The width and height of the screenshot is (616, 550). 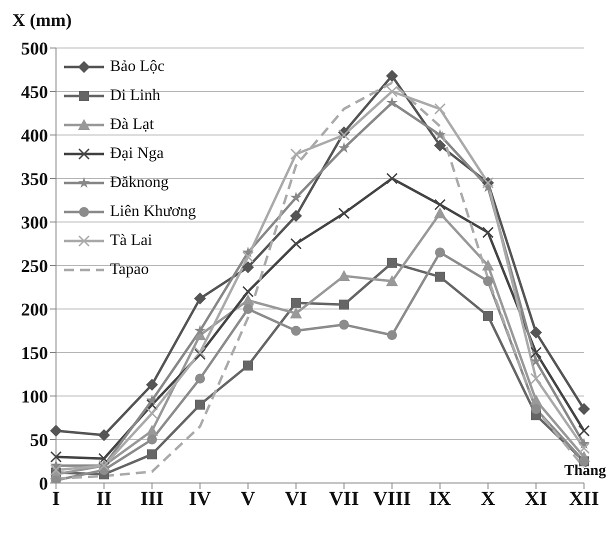 I want to click on y-tick-label: 450, so click(x=34, y=92).